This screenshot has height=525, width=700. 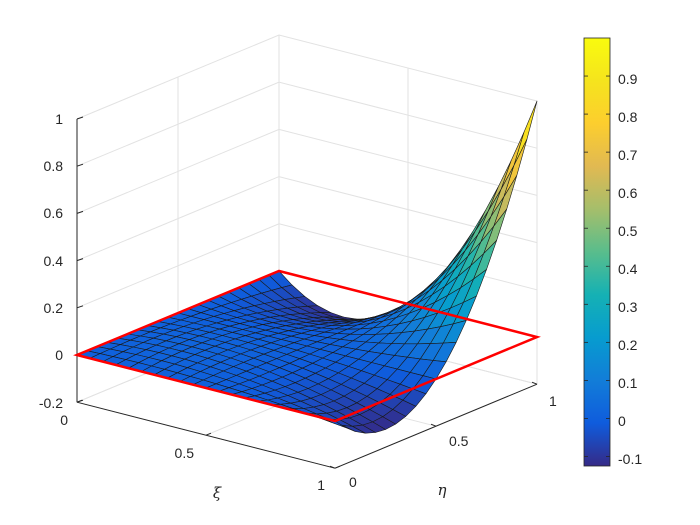 What do you see at coordinates (630, 459) in the screenshot?
I see `colorbar-tick-label: -0.1` at bounding box center [630, 459].